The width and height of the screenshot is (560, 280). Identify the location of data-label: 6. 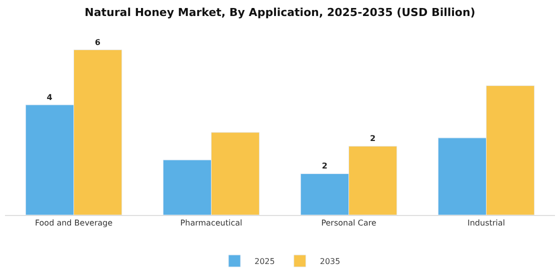
(97, 42).